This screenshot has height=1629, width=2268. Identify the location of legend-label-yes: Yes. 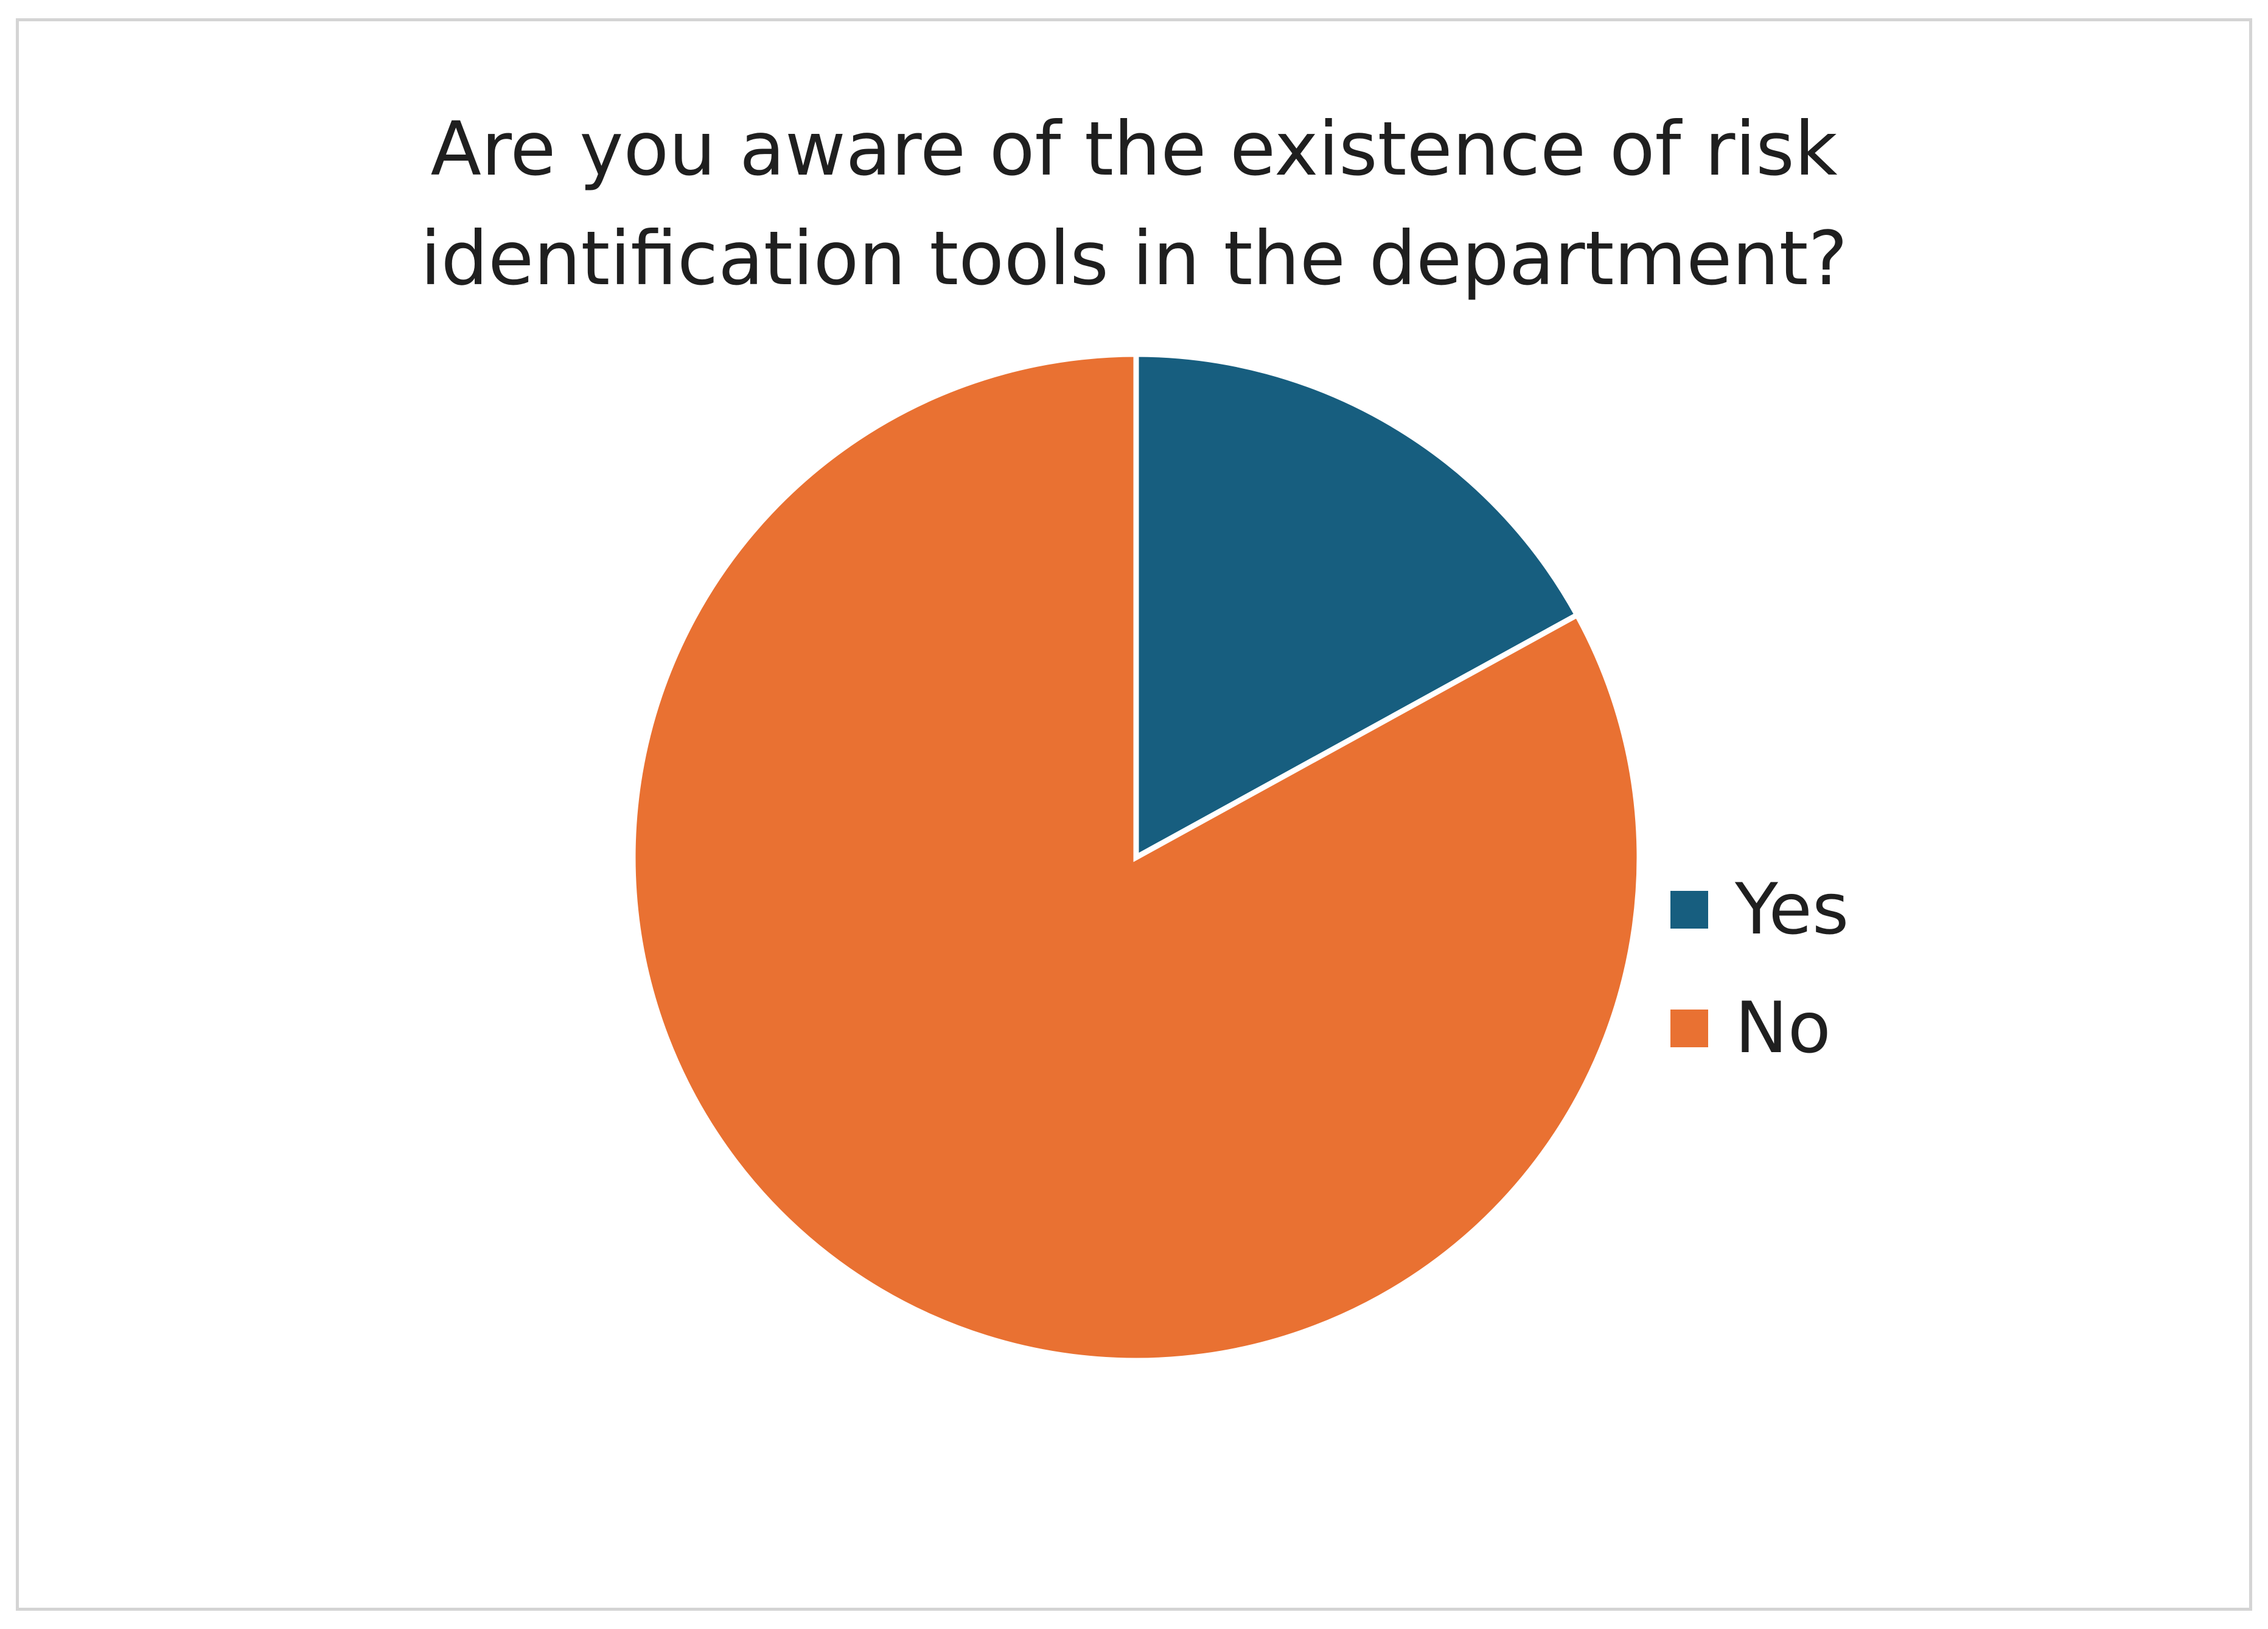
(1792, 909).